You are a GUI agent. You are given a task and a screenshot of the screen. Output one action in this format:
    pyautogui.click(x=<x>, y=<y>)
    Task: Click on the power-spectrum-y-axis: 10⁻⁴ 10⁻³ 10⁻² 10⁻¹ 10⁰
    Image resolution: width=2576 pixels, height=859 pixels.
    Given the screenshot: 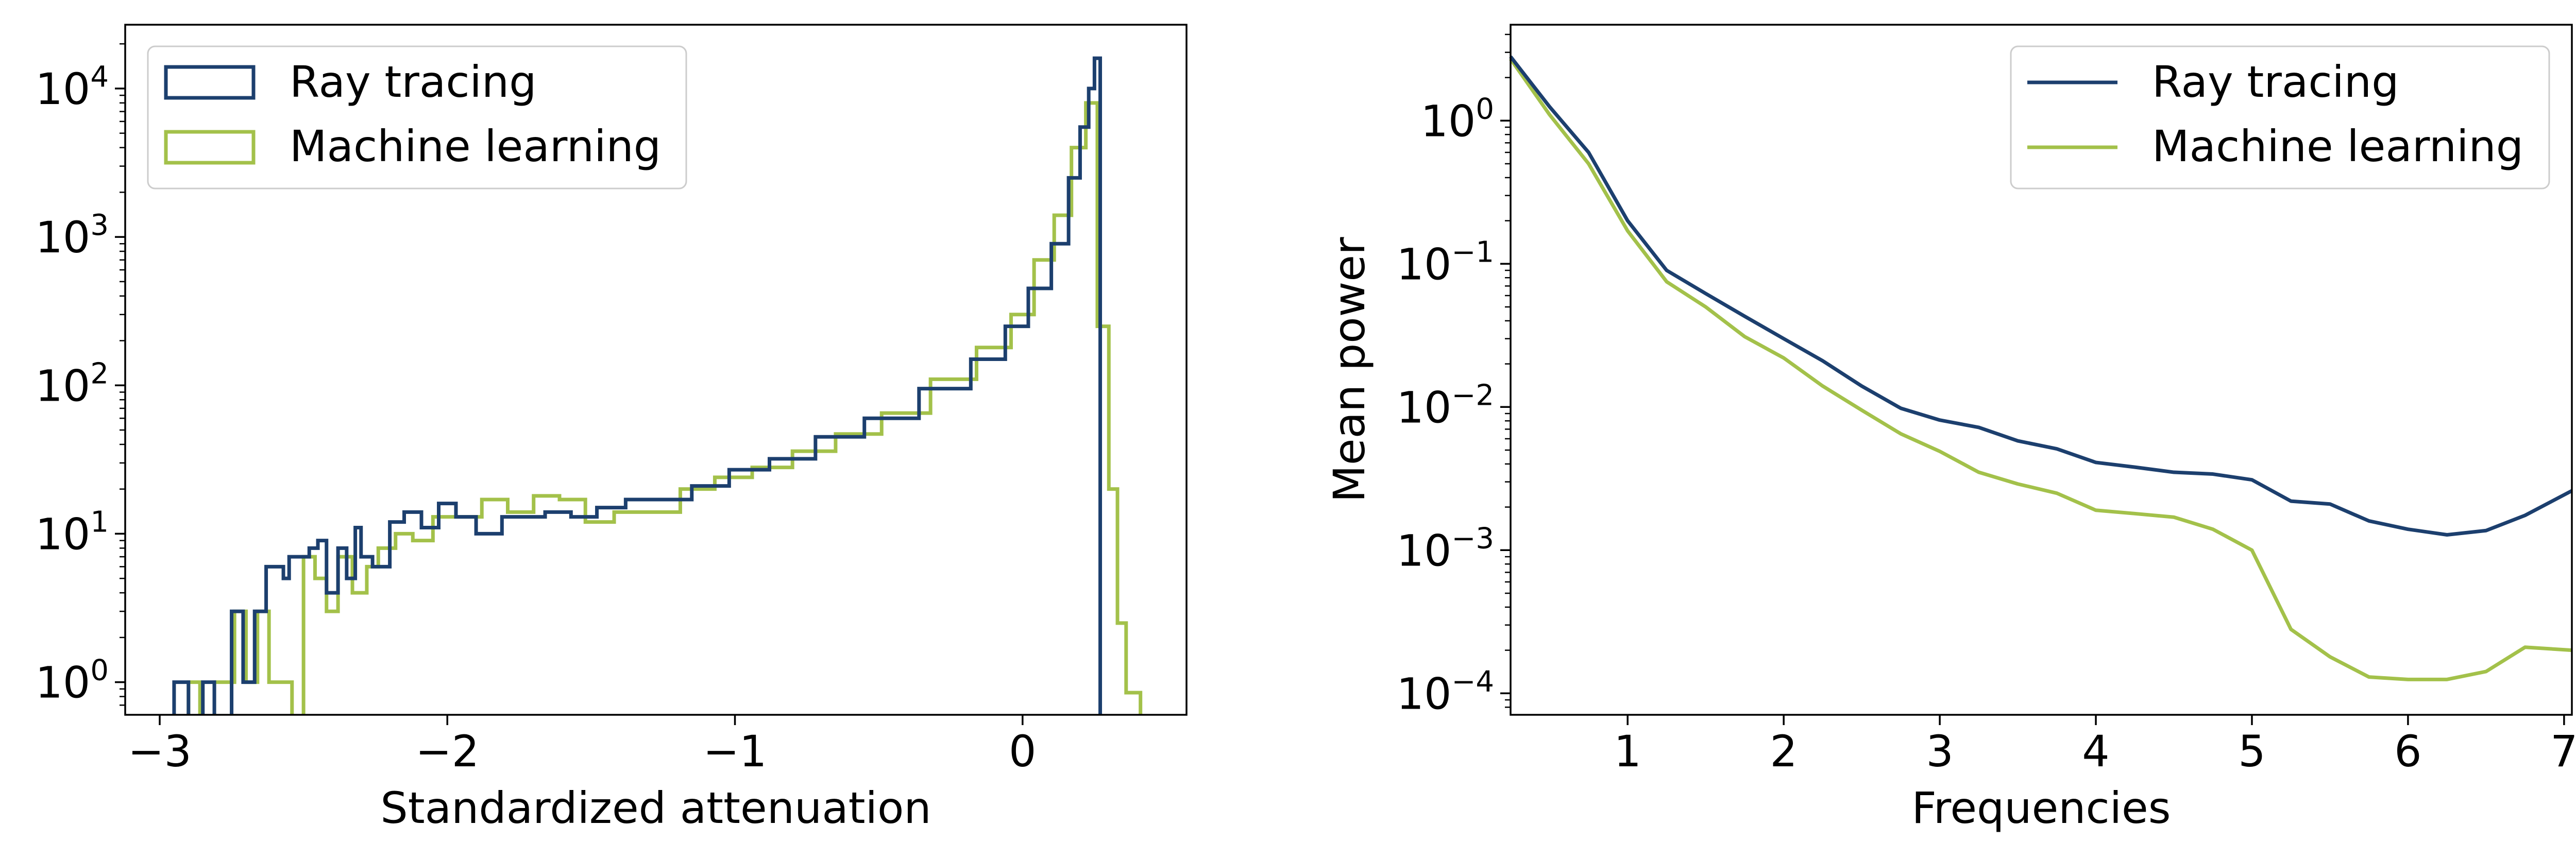 What is the action you would take?
    pyautogui.click(x=1454, y=376)
    